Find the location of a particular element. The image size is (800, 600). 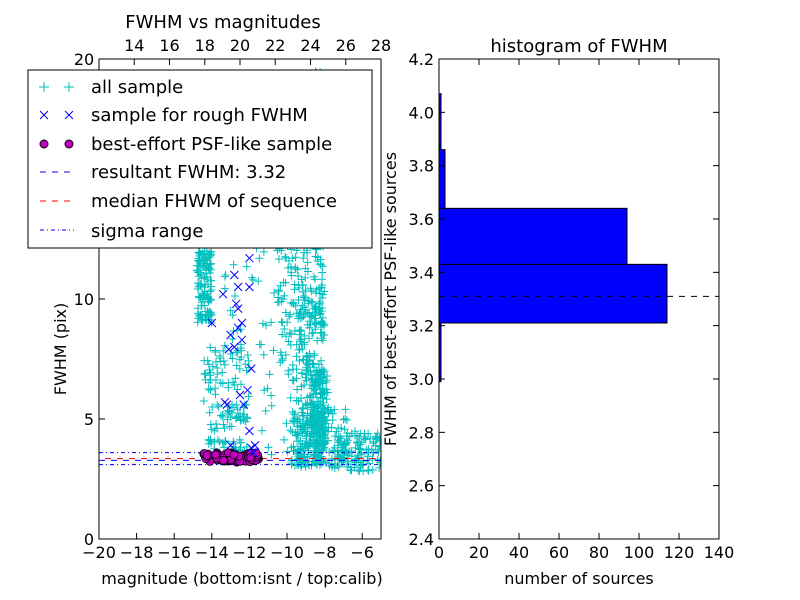

top-x-tick-label: 16 is located at coordinates (169, 45).